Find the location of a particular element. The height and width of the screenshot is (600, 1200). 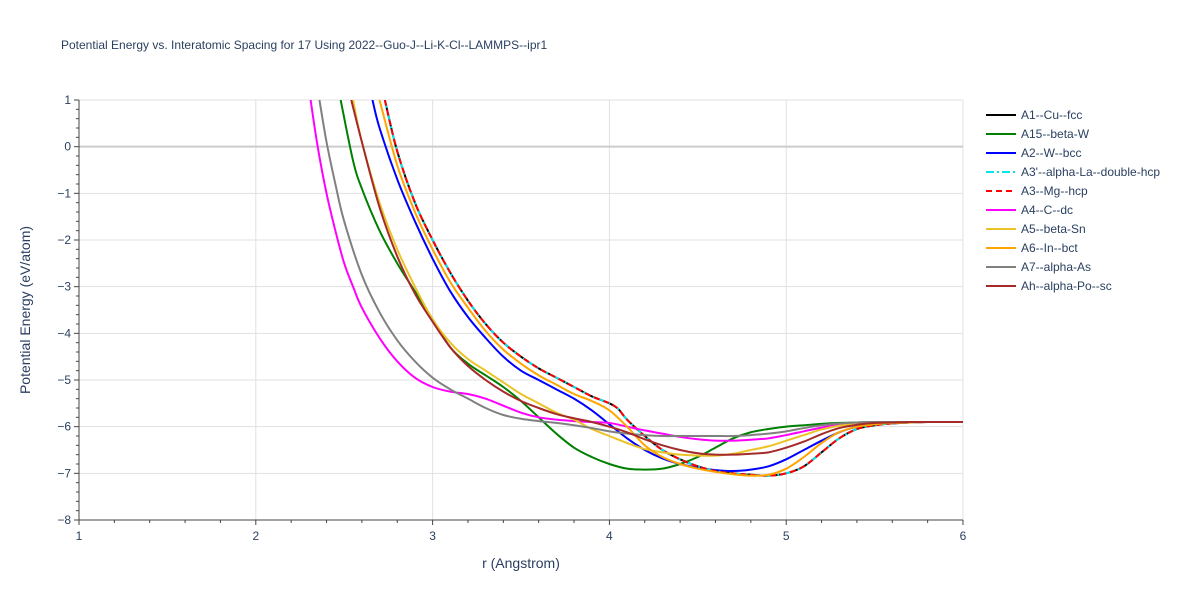

legend-label: Ah--alpha-Po--sc is located at coordinates (1066, 286).